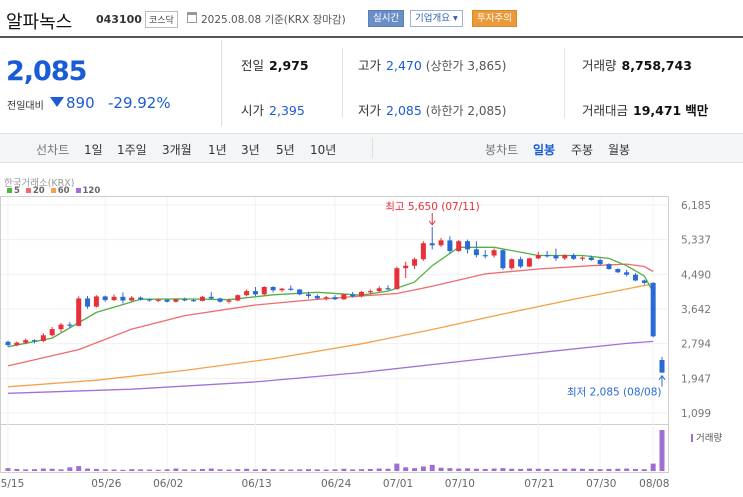 This screenshot has width=743, height=497. Describe the element at coordinates (12, 484) in the screenshot. I see `x-tick-label: 05/15` at that location.